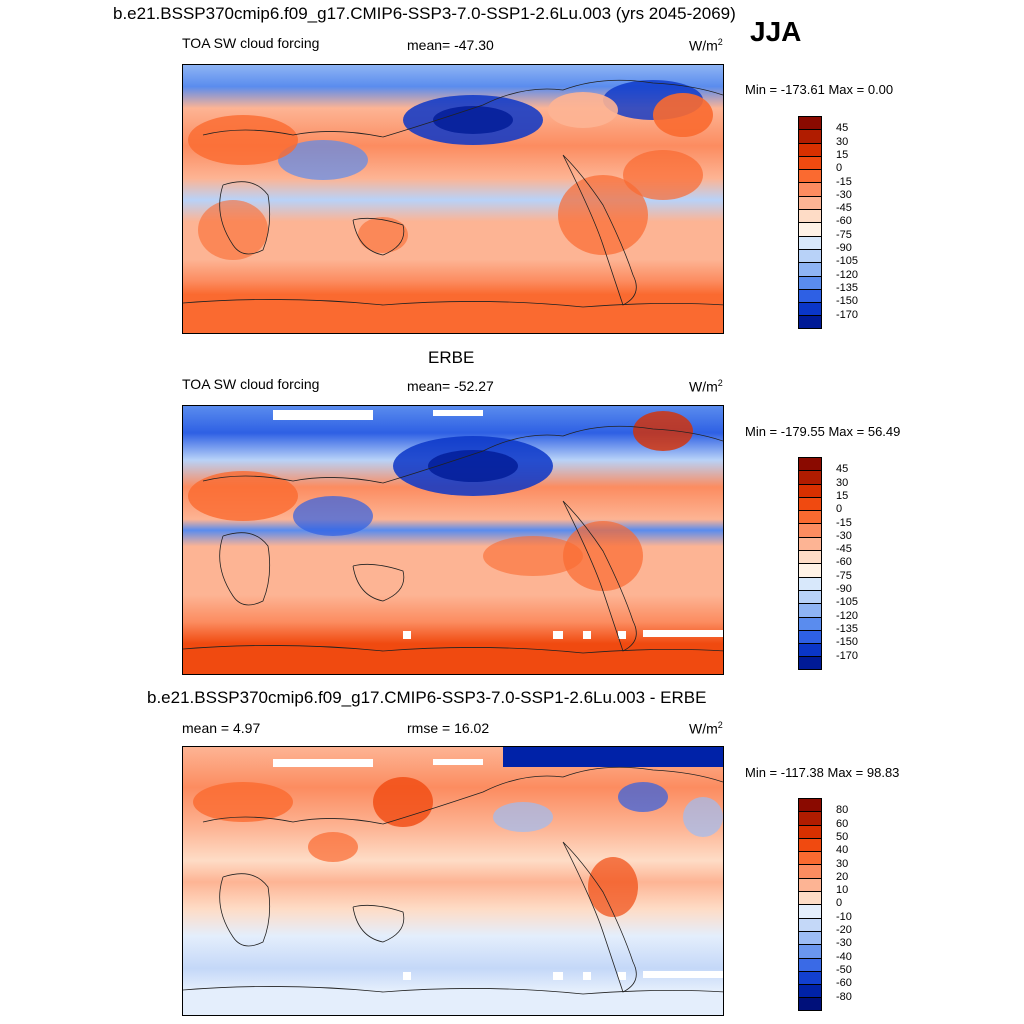 This screenshot has width=1024, height=1024. I want to click on panel3-map-svg, so click(453, 881).